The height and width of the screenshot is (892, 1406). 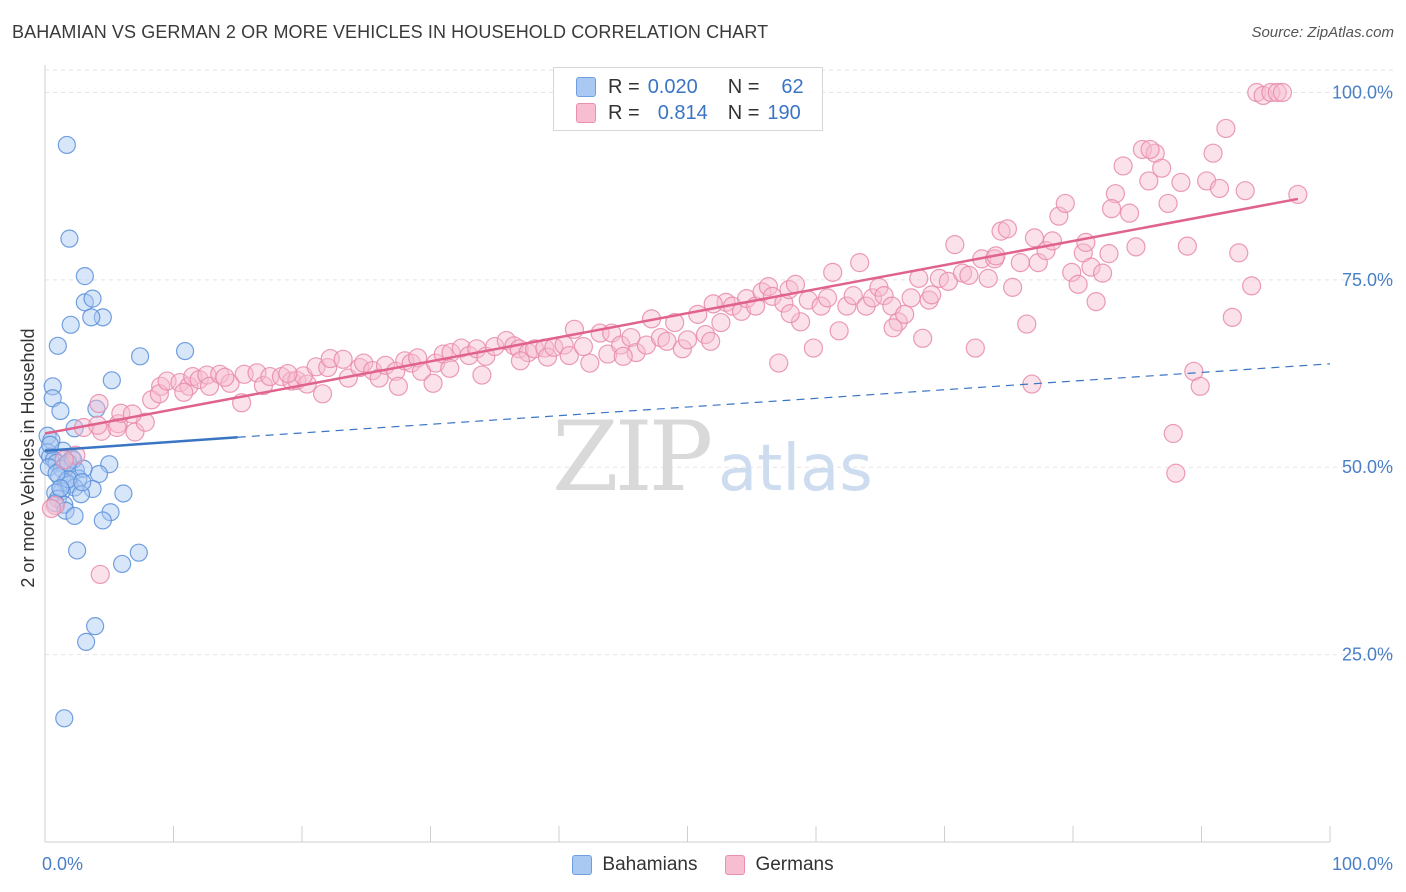 What do you see at coordinates (1367, 655) in the screenshot?
I see `y-tick-label: 25.0%` at bounding box center [1367, 655].